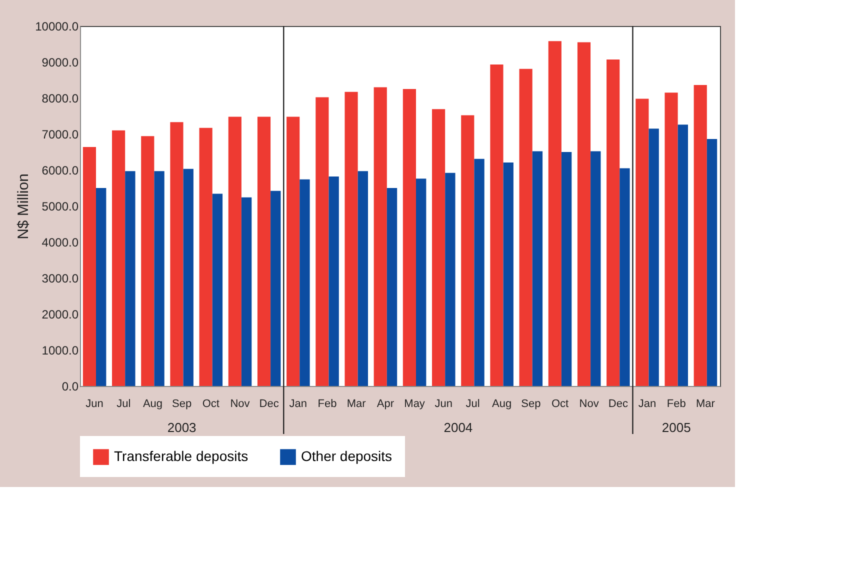  Describe the element at coordinates (60, 315) in the screenshot. I see `y-tick-label: 2000.0` at that location.